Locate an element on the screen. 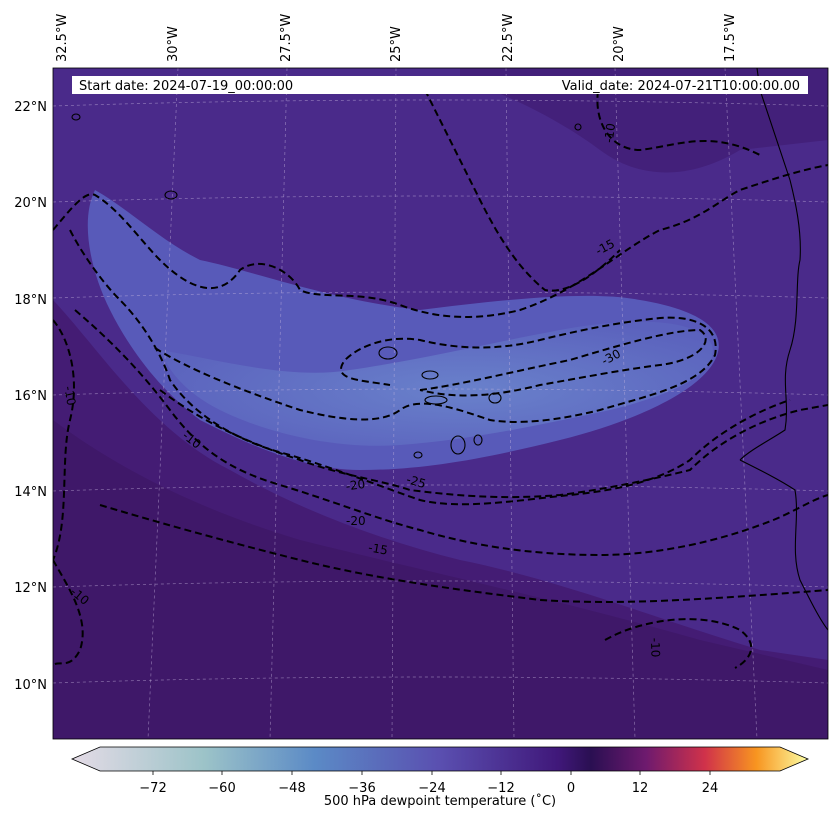 This screenshot has width=837, height=836. lon-label: 25°W is located at coordinates (396, 44).